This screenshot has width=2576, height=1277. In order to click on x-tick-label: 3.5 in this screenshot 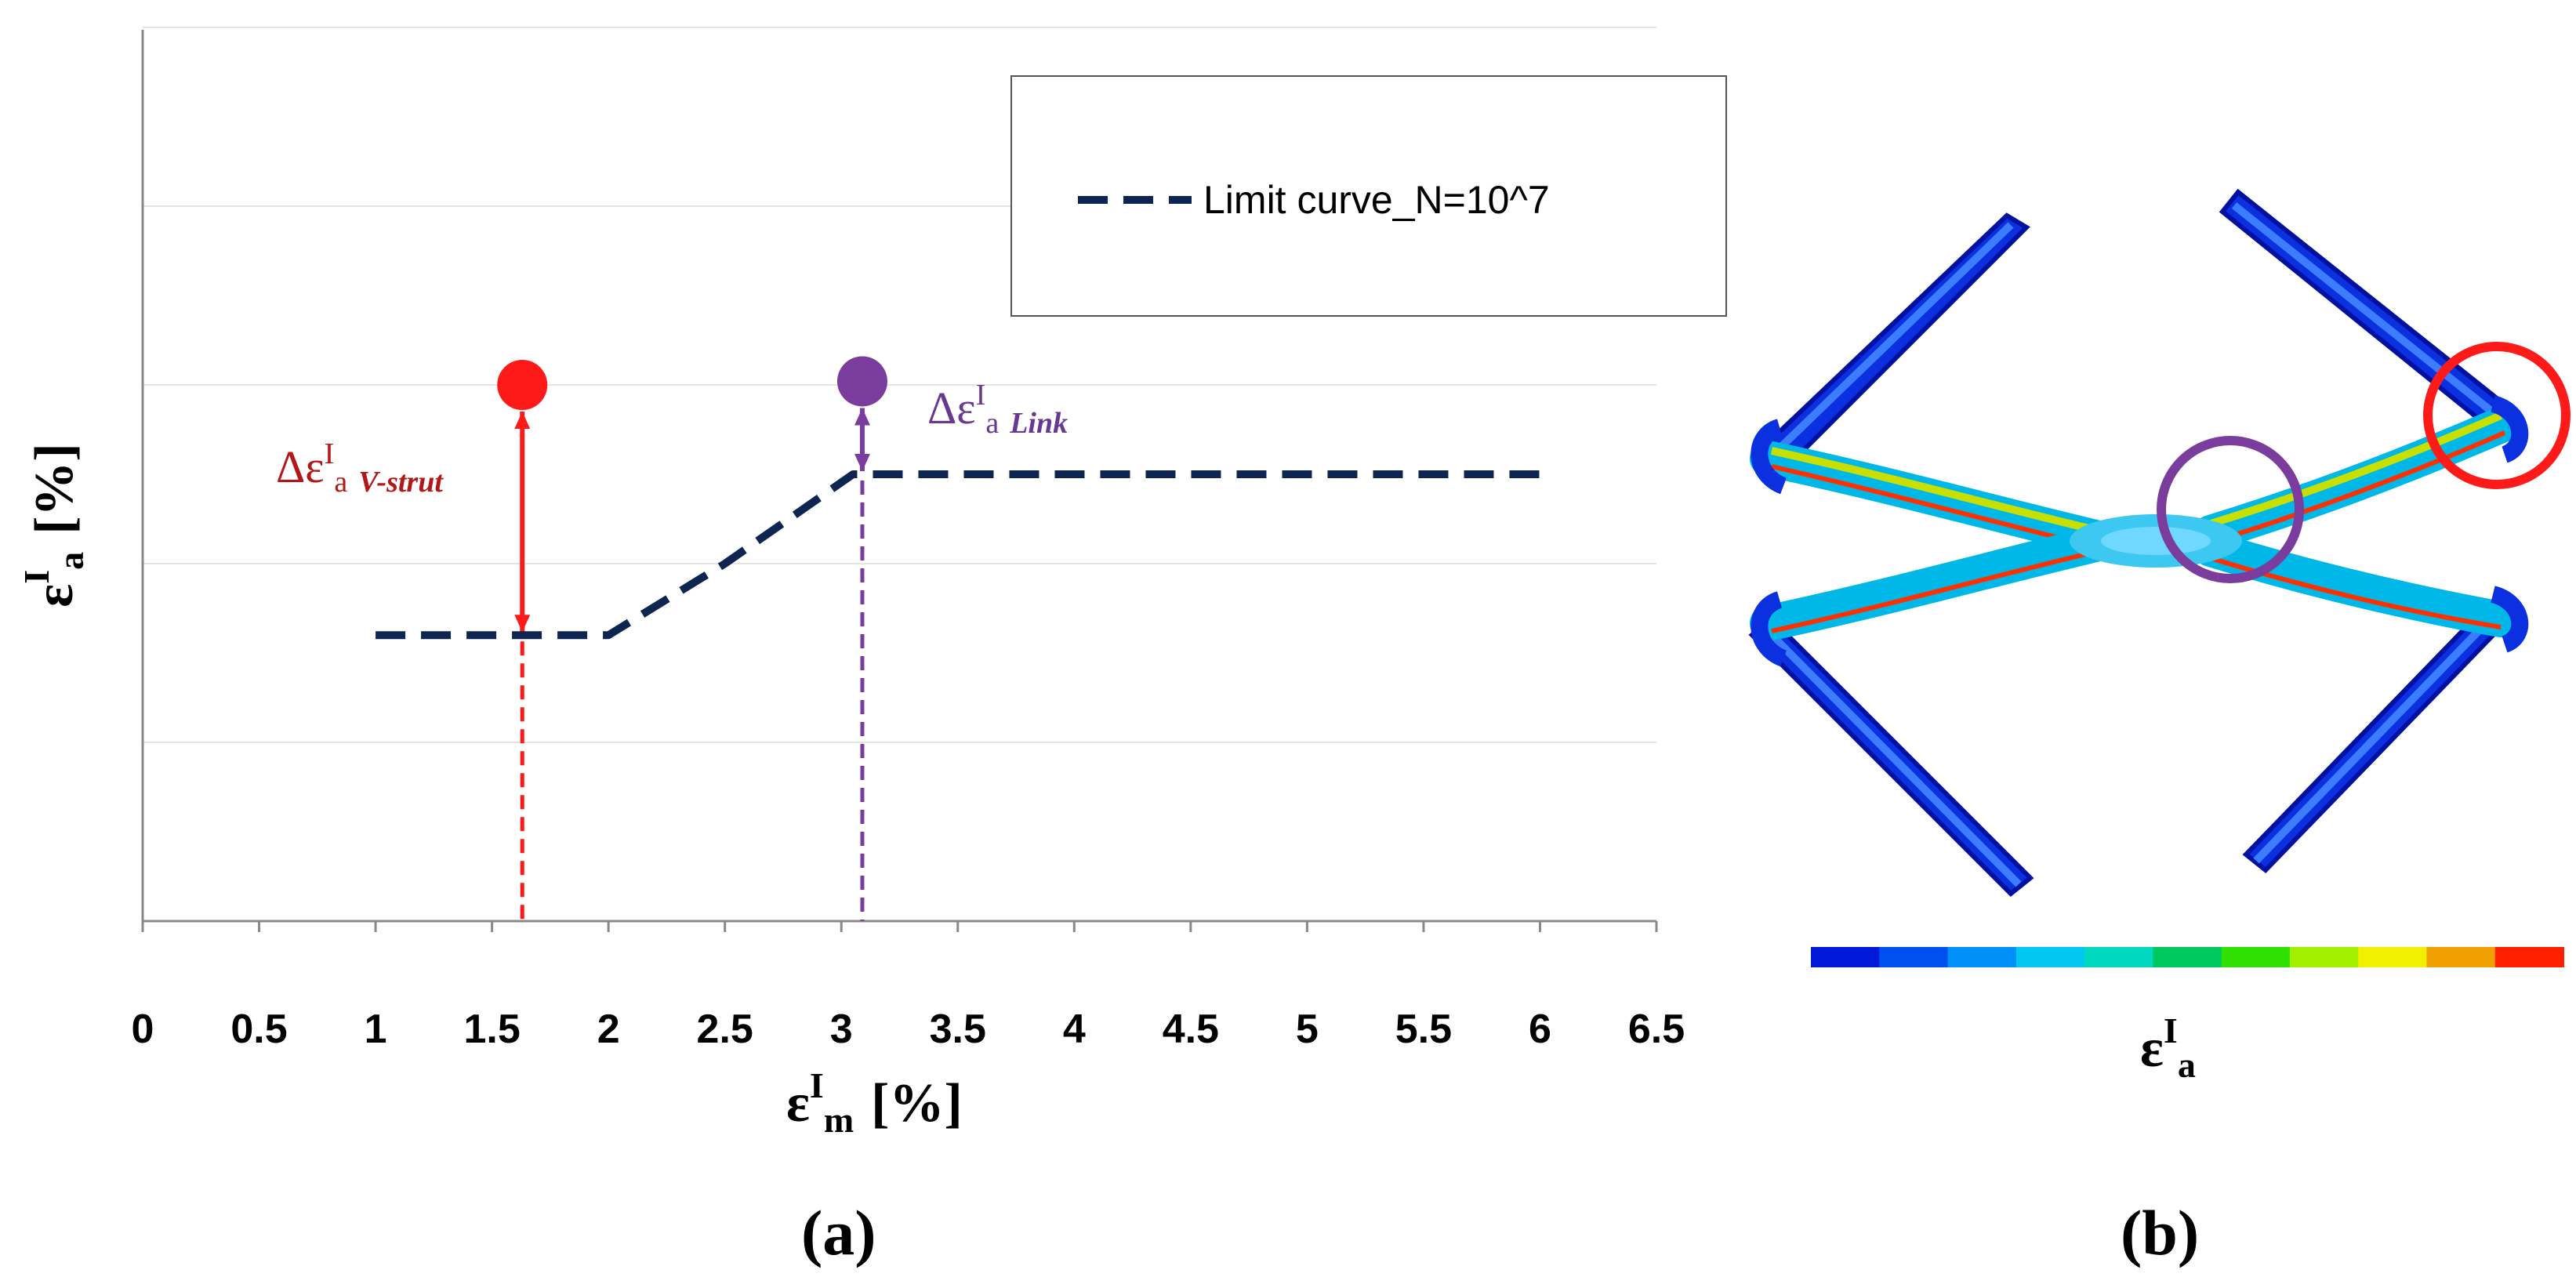, I will do `click(958, 1029)`.